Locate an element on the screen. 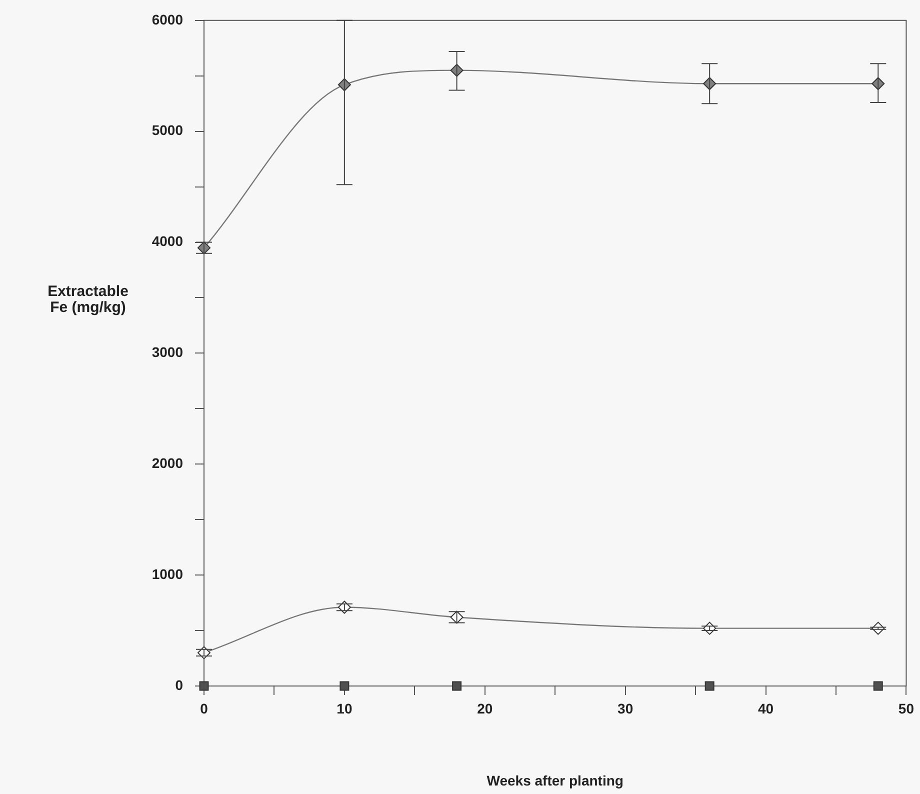 The image size is (920, 794). y-tick-label: 1000 is located at coordinates (168, 574).